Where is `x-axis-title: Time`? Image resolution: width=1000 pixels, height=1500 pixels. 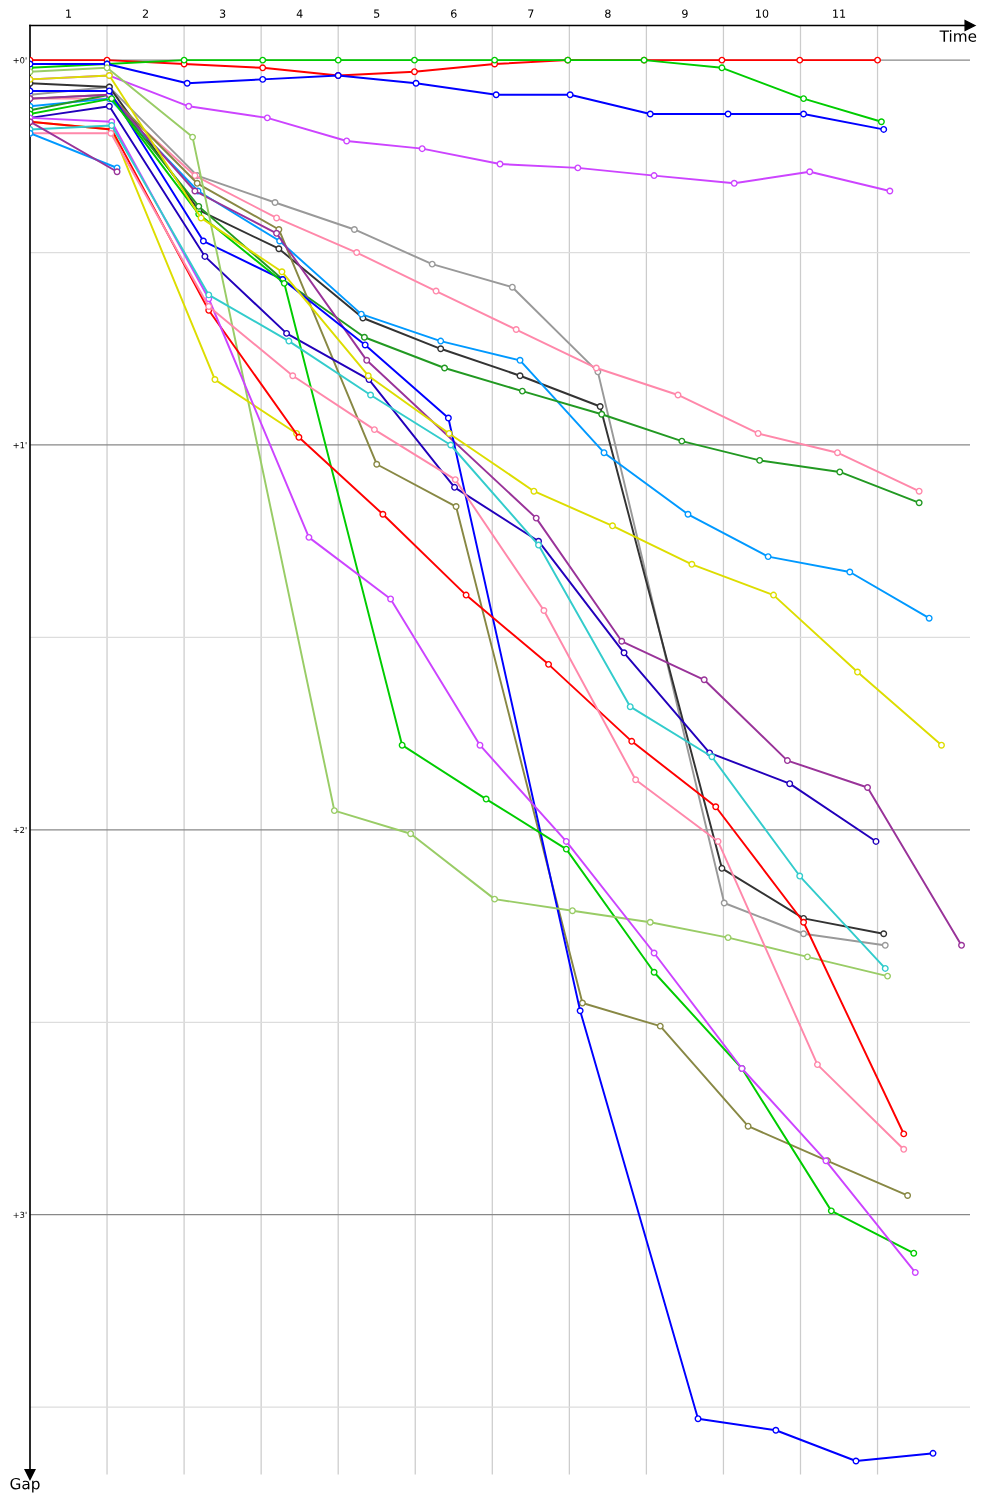
x-axis-title: Time is located at coordinates (958, 36).